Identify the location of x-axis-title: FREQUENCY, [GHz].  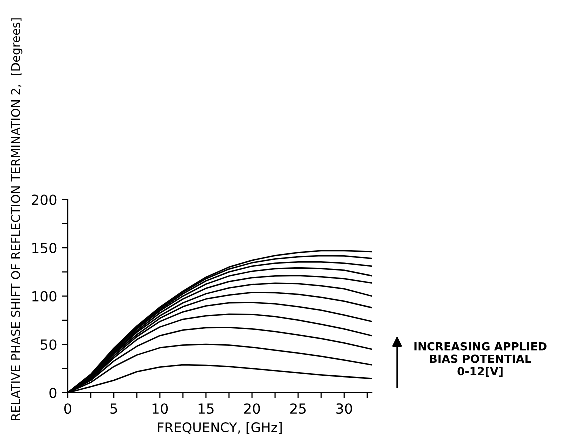
(220, 428).